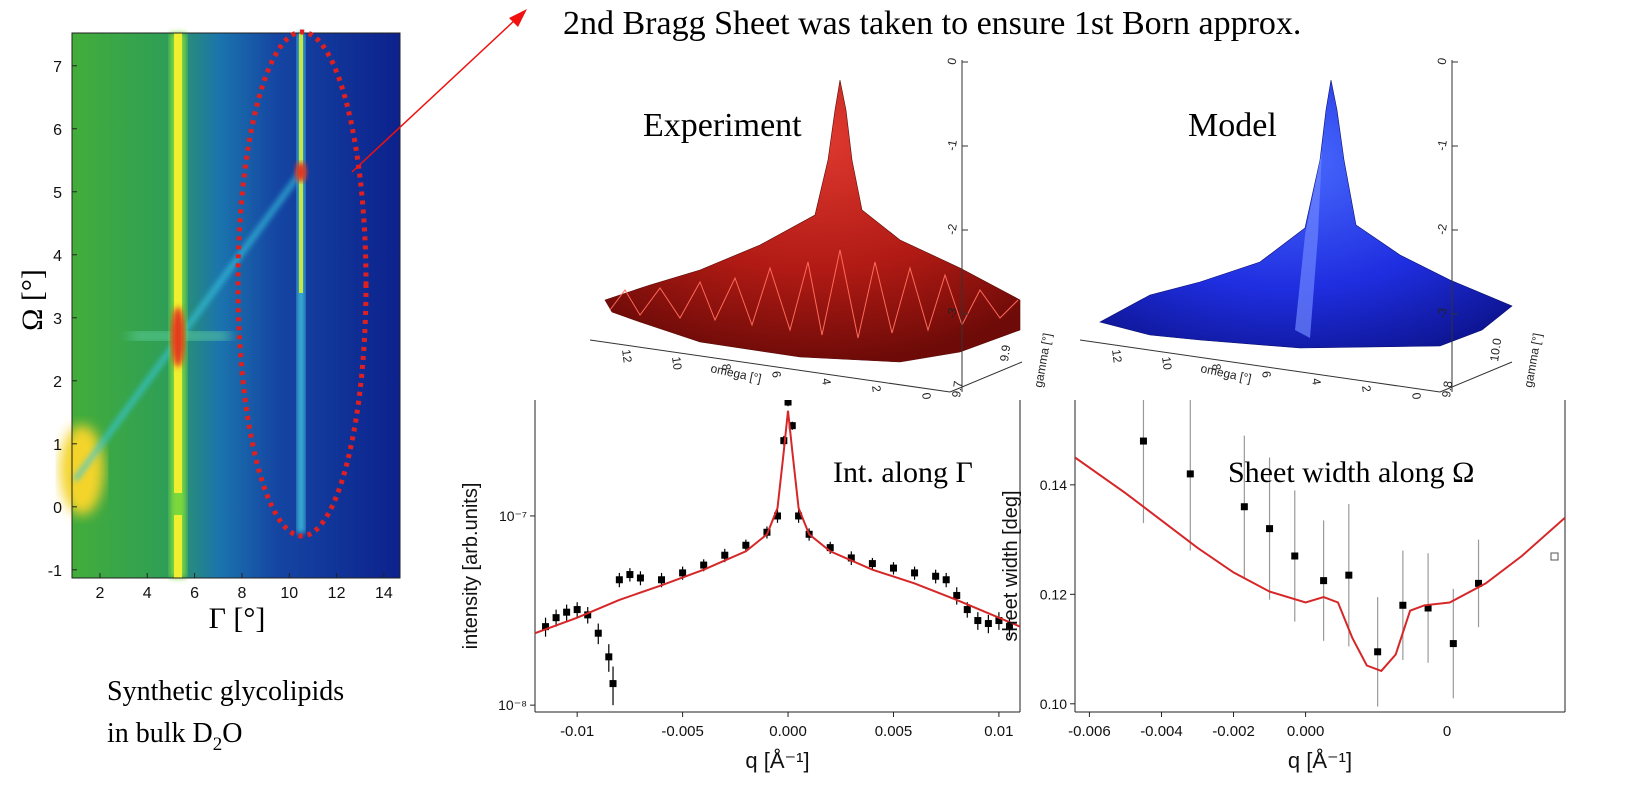 The height and width of the screenshot is (811, 1645). What do you see at coordinates (57, 67) in the screenshot?
I see `y-tick-label: 7` at bounding box center [57, 67].